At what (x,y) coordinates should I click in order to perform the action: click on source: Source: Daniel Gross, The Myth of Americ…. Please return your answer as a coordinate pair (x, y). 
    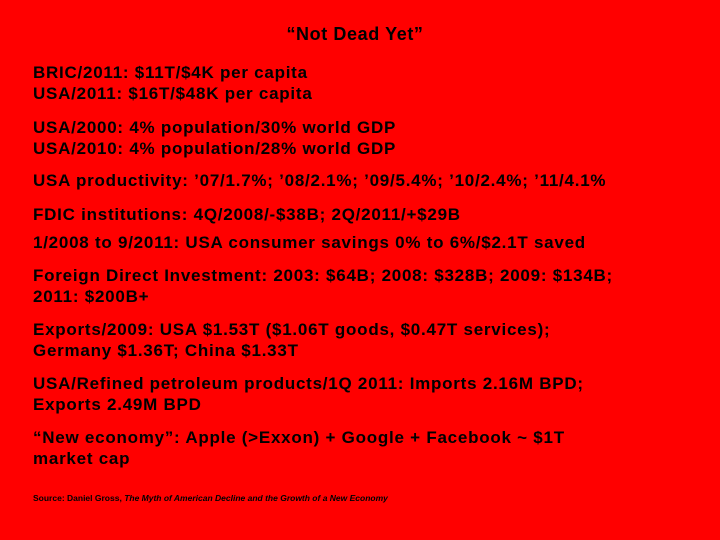
    Looking at the image, I should click on (210, 498).